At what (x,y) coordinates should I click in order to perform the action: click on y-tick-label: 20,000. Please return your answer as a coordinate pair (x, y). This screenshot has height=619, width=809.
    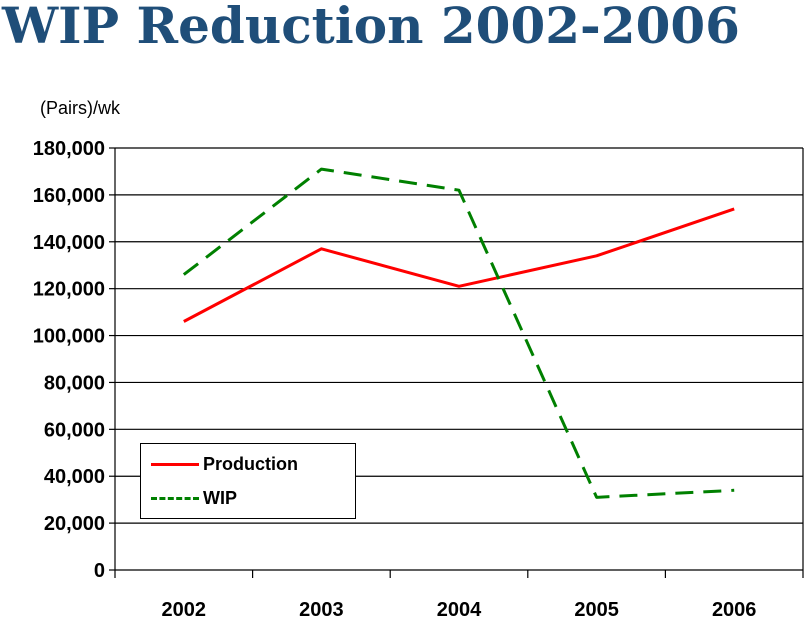
    Looking at the image, I should click on (74, 524).